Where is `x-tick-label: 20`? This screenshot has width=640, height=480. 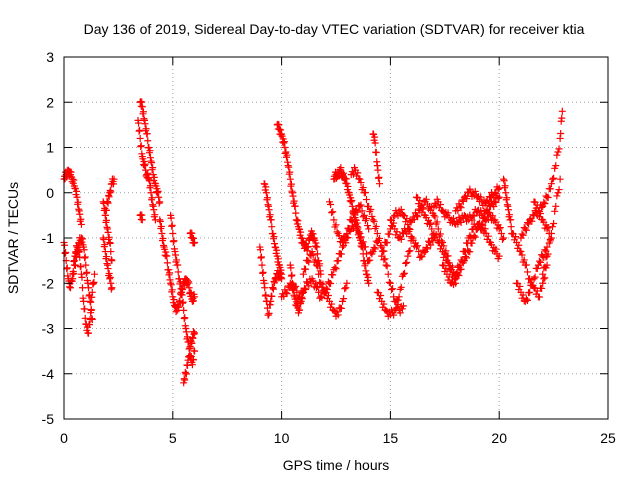
x-tick-label: 20 is located at coordinates (499, 438).